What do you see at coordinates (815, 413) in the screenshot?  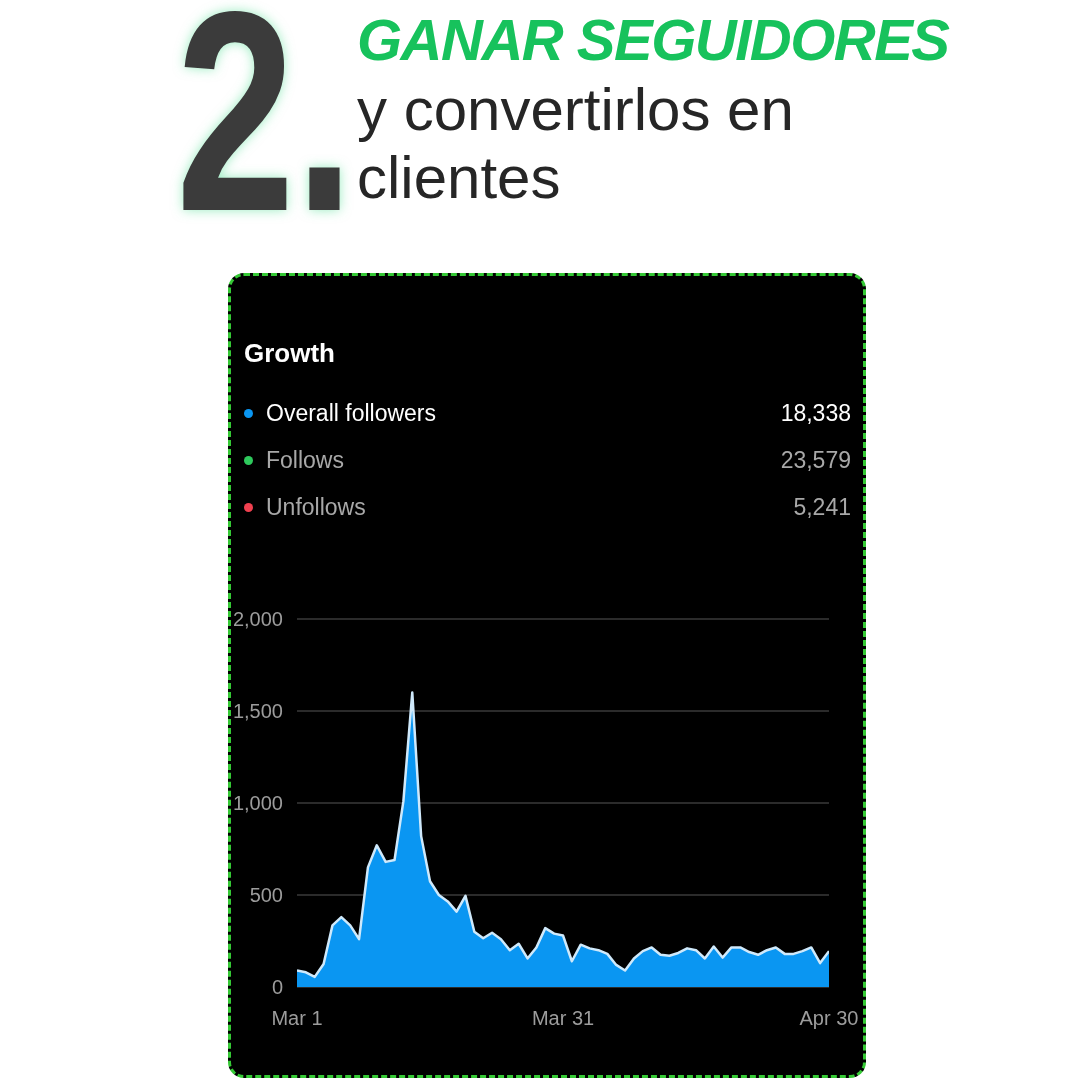 I see `text: 18,338` at bounding box center [815, 413].